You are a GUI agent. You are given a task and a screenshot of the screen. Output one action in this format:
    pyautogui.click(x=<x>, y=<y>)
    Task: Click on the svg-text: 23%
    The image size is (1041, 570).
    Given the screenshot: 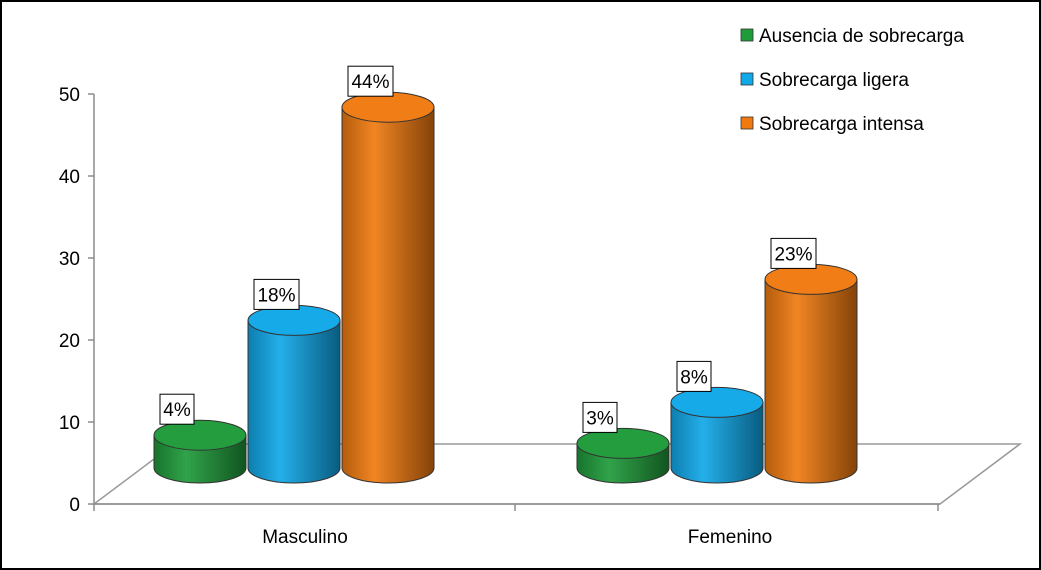 What is the action you would take?
    pyautogui.click(x=793, y=254)
    